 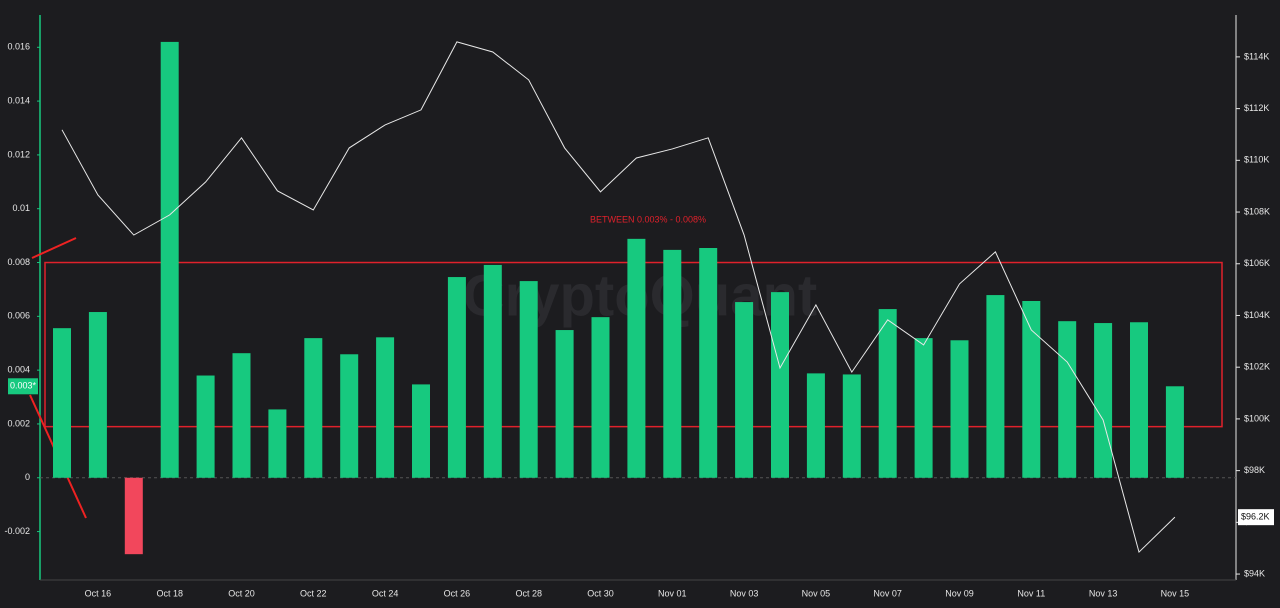 I want to click on price-label: $96.2K, so click(x=1255, y=517).